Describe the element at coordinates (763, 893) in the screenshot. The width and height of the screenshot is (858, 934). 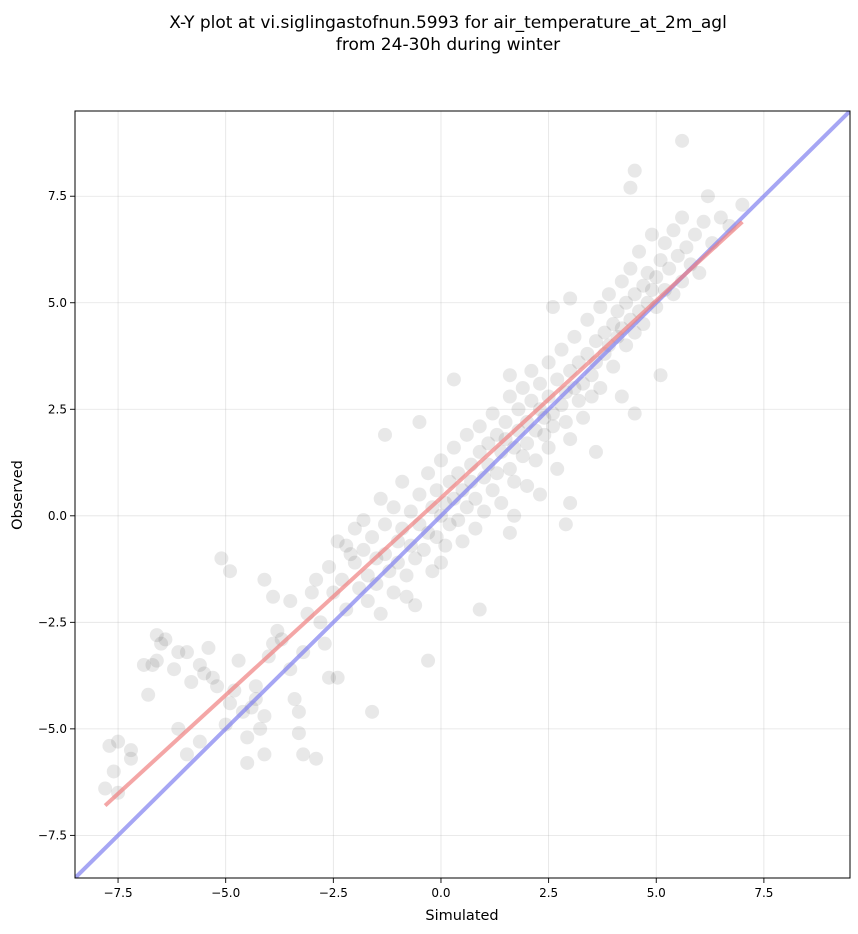
I see `x-tick-label: 7.5` at that location.